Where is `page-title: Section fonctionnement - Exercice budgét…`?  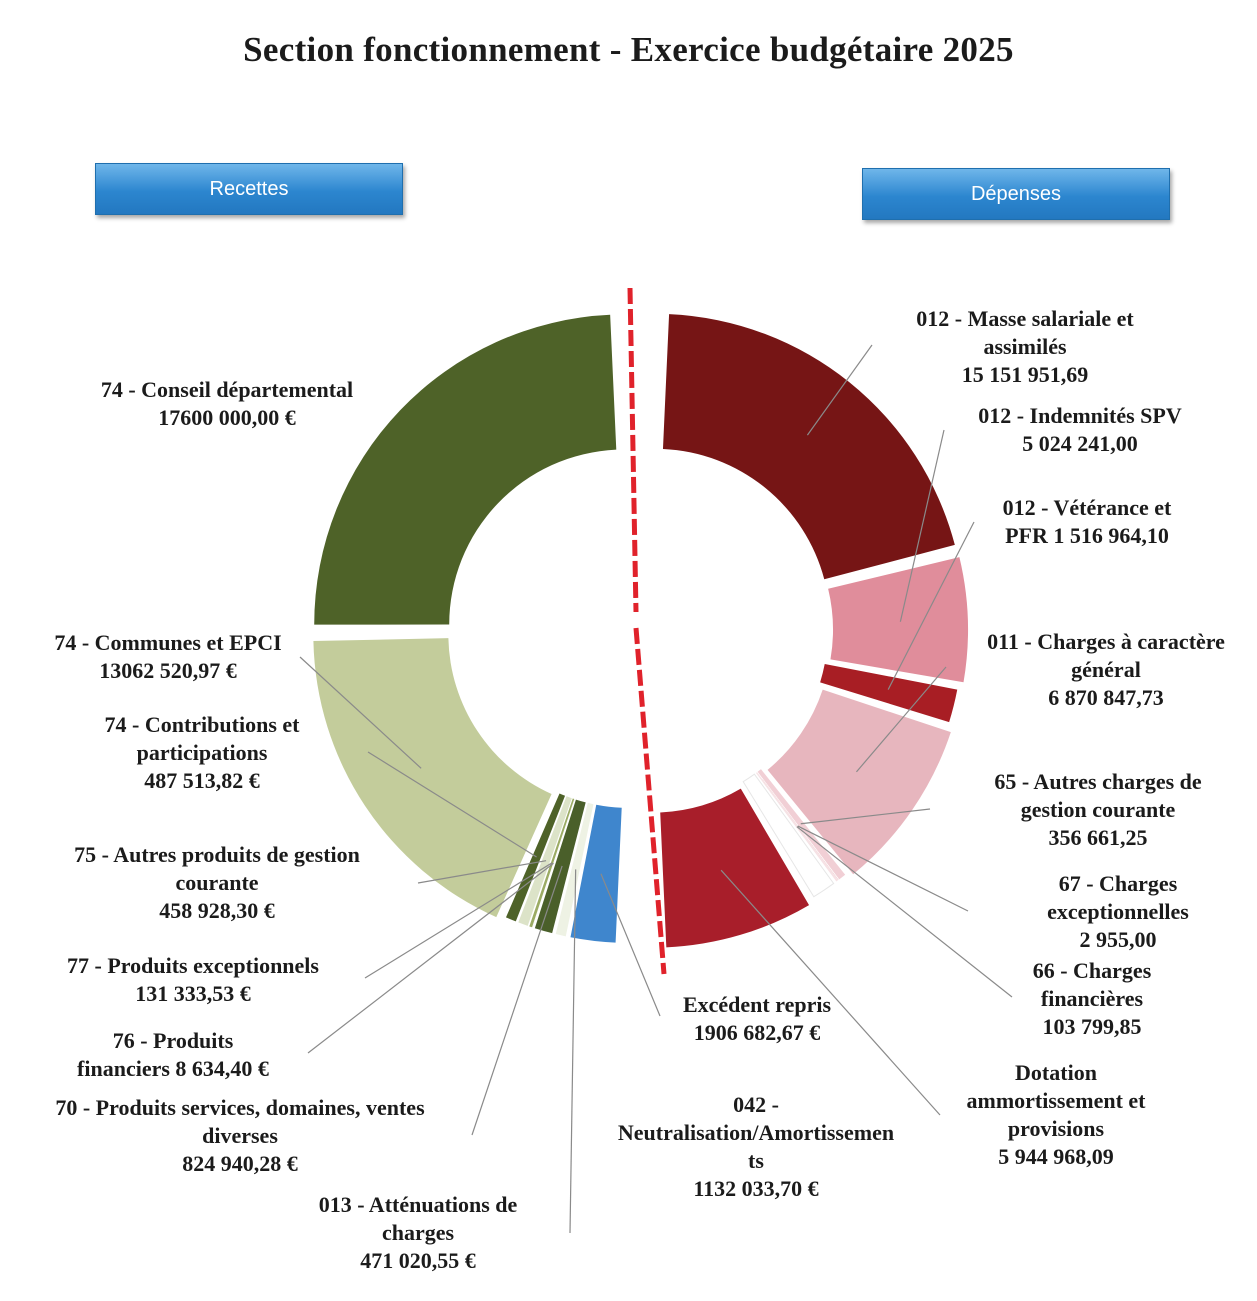 page-title: Section fonctionnement - Exercice budgét… is located at coordinates (628, 49).